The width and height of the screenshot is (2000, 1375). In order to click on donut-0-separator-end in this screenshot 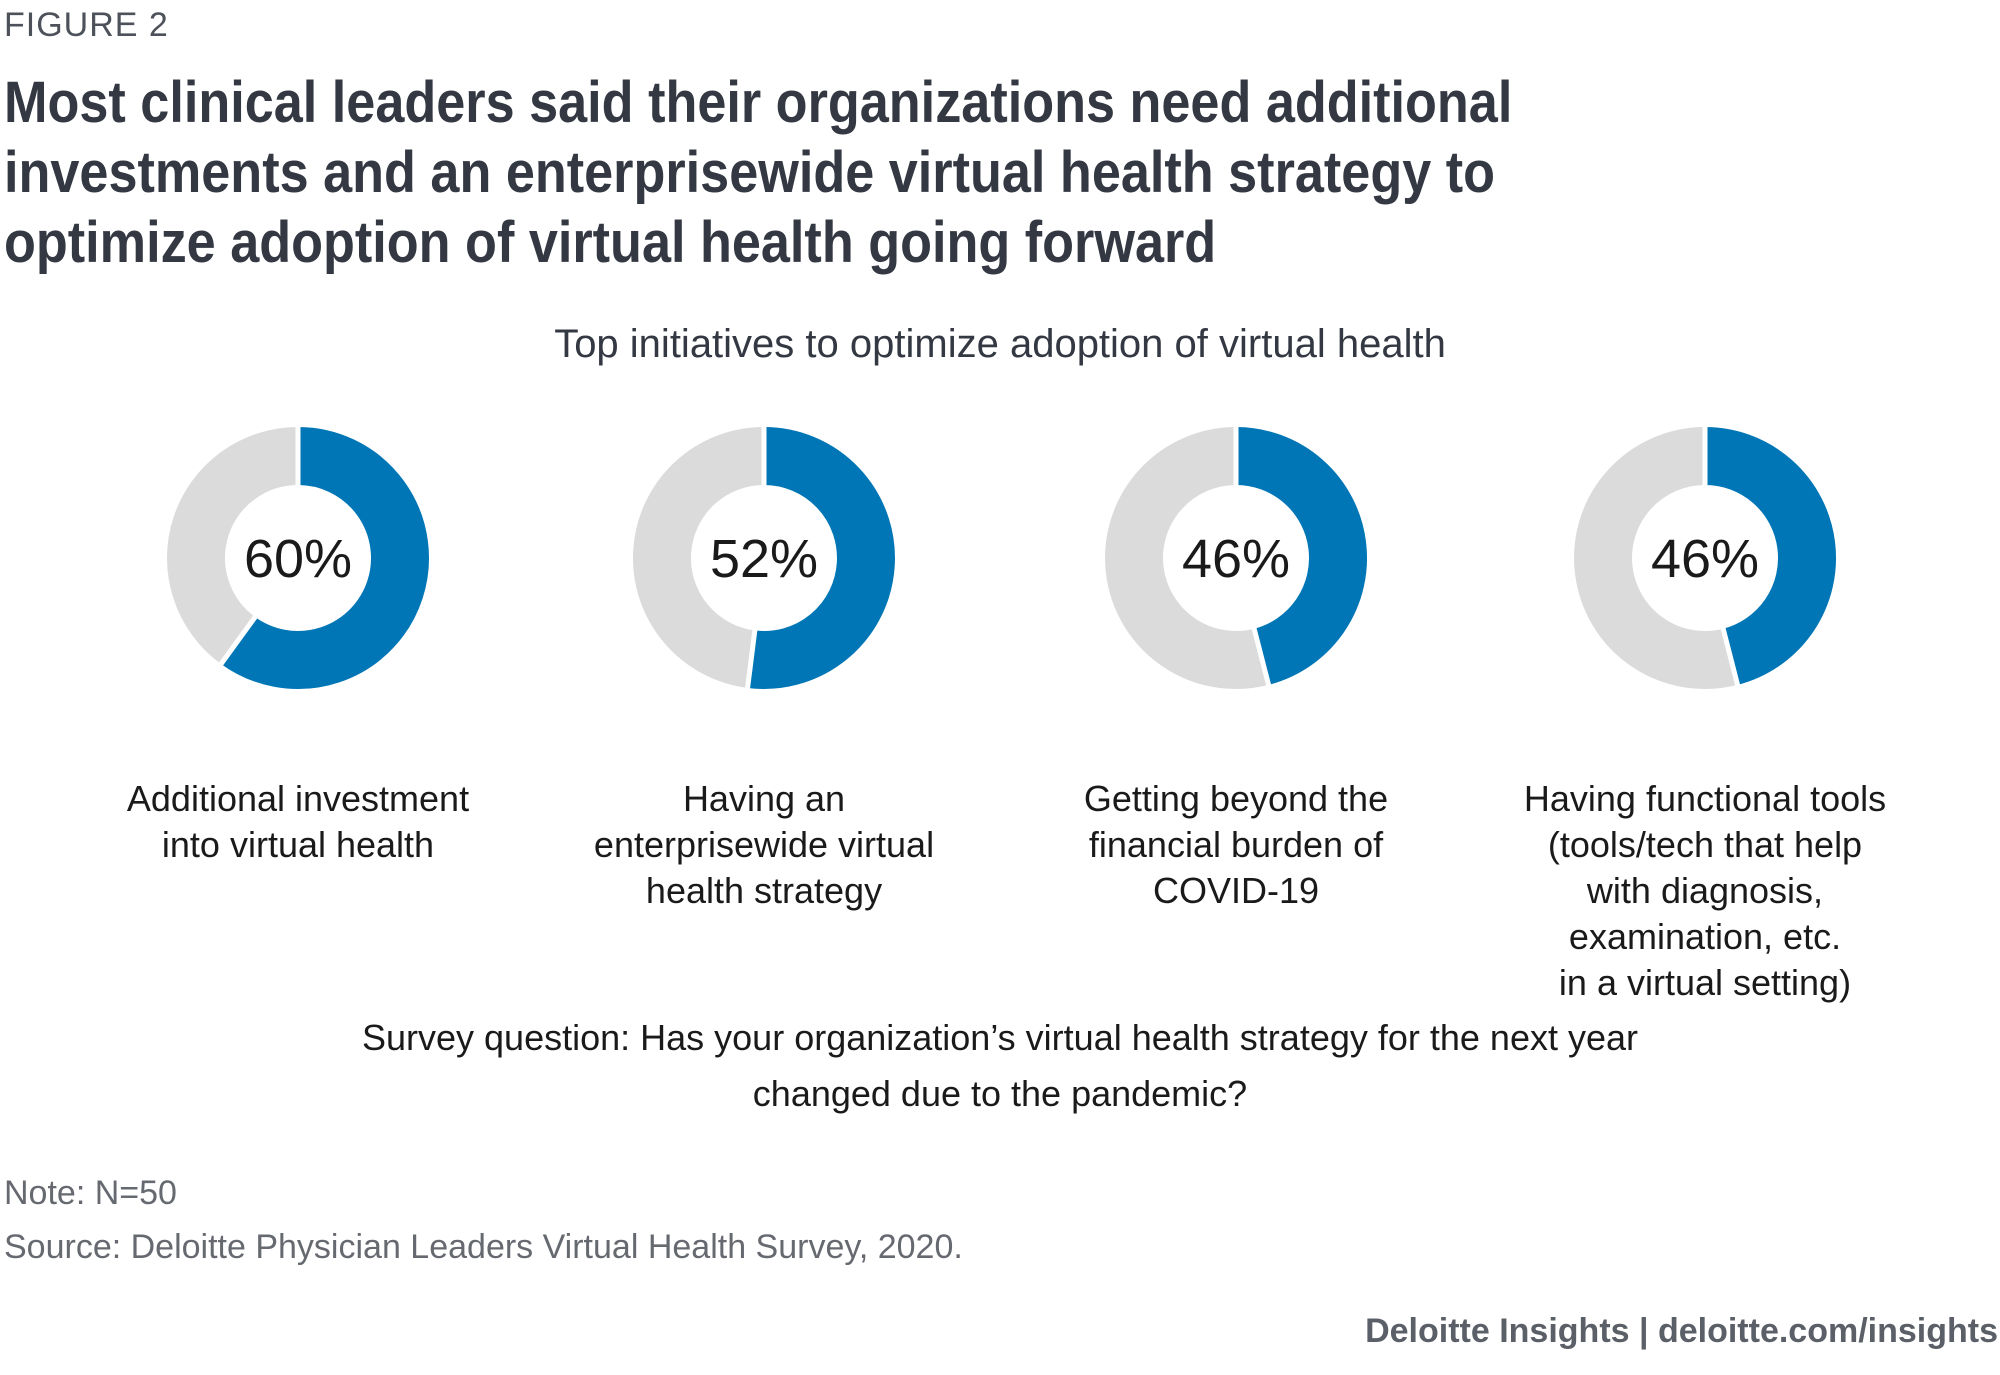, I will do `click(238, 640)`.